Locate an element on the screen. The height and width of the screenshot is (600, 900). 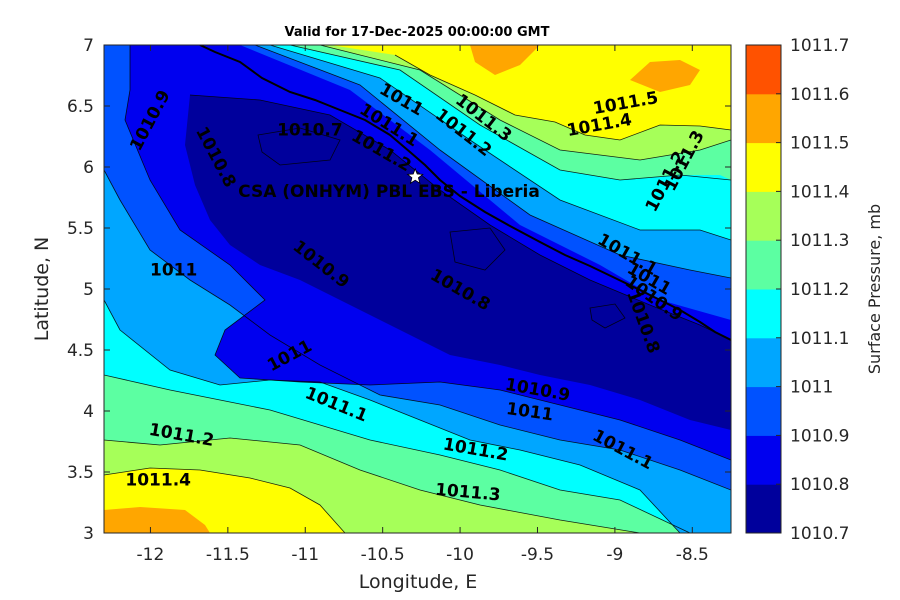
station-layer: CSA (ONHYM) PBL EBS - Liberia is located at coordinates (389, 184).